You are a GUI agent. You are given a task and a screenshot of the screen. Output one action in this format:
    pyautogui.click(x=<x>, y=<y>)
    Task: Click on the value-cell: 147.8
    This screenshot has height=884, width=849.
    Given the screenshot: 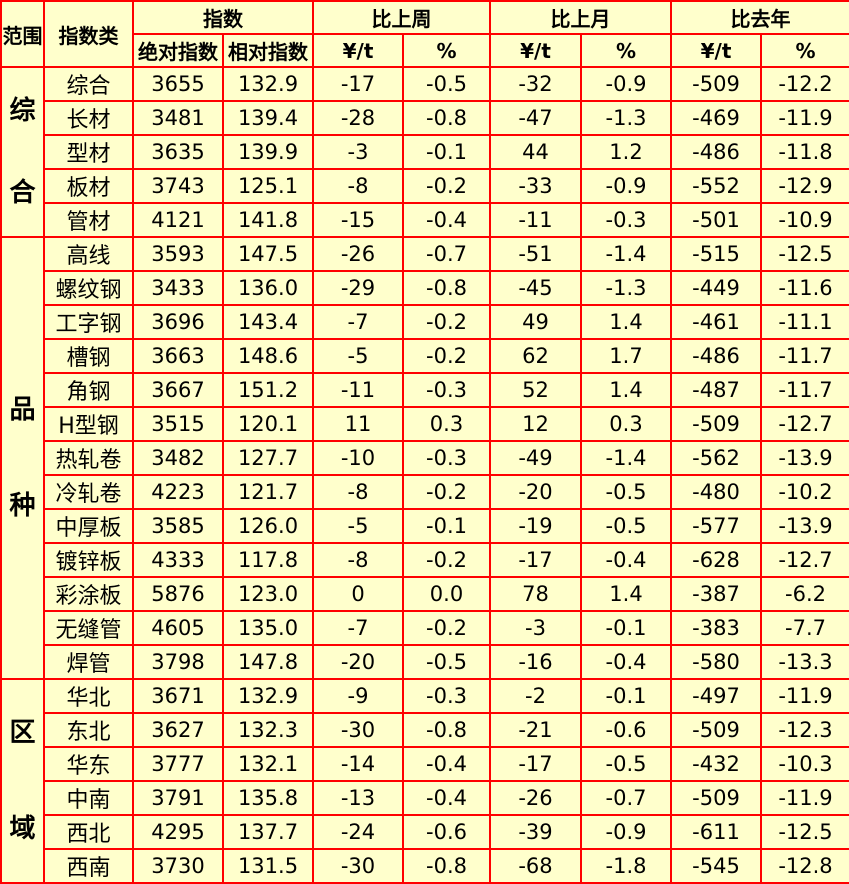 What is the action you would take?
    pyautogui.click(x=268, y=662)
    